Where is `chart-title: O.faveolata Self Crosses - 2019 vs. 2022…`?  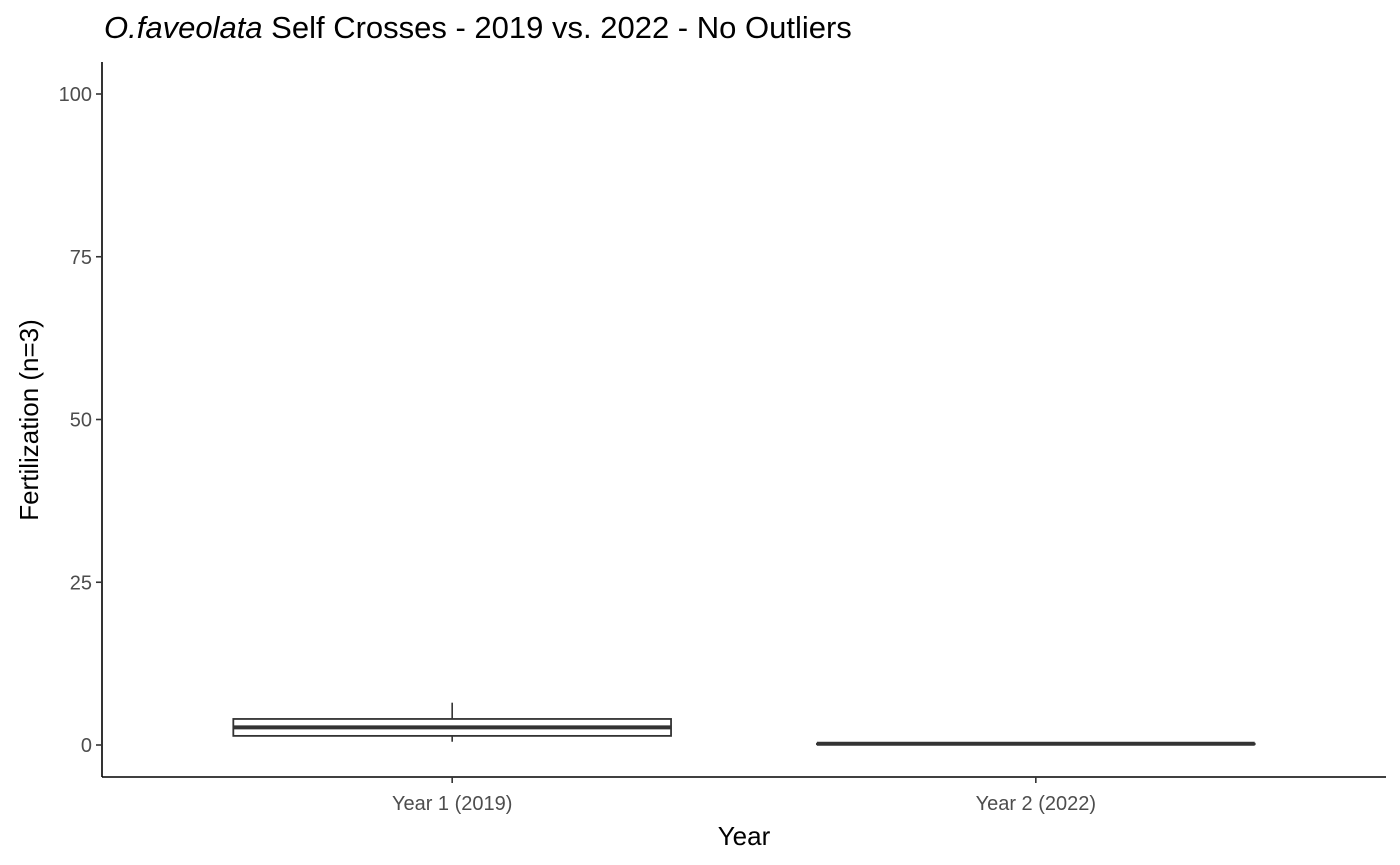
chart-title: O.faveolata Self Crosses - 2019 vs. 2022… is located at coordinates (478, 28).